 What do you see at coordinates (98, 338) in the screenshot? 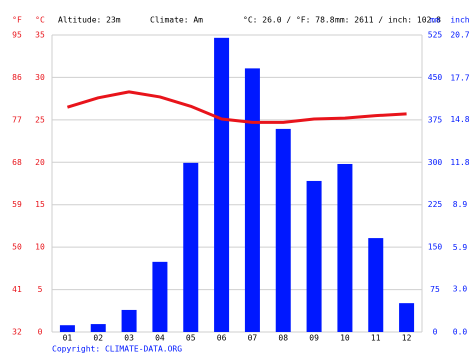
I see `x-tick-label: 02` at bounding box center [98, 338].